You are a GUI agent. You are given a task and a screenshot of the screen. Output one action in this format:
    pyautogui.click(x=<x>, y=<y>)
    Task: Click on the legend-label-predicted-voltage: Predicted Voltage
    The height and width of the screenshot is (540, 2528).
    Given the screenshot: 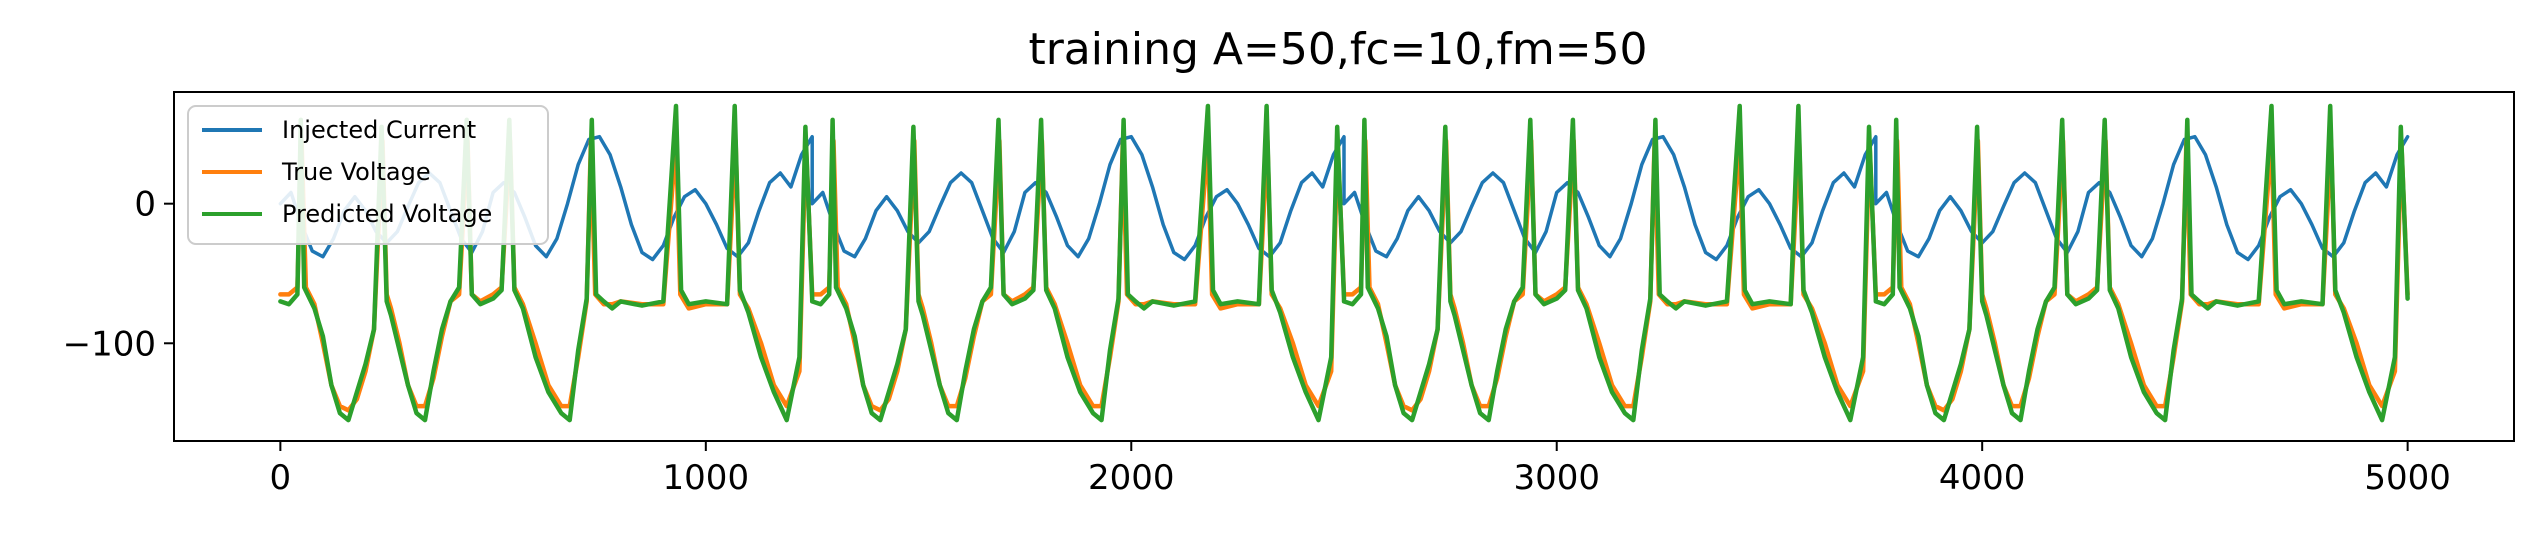 What is the action you would take?
    pyautogui.click(x=387, y=214)
    